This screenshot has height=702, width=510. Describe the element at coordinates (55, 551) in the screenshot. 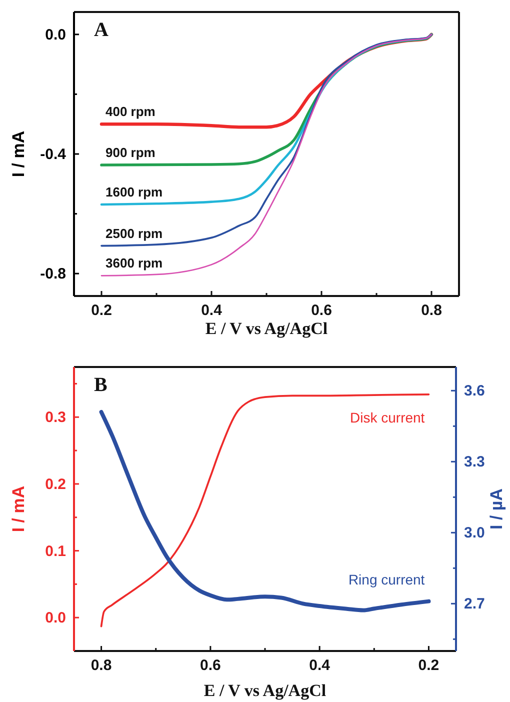

I see `y-tick-label: 0.1` at that location.